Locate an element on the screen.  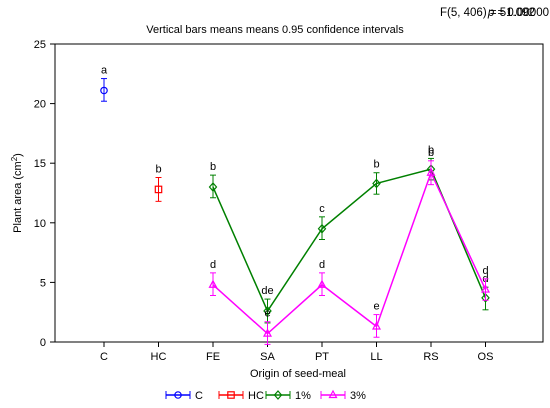
x-tick-label: FE is located at coordinates (213, 357).